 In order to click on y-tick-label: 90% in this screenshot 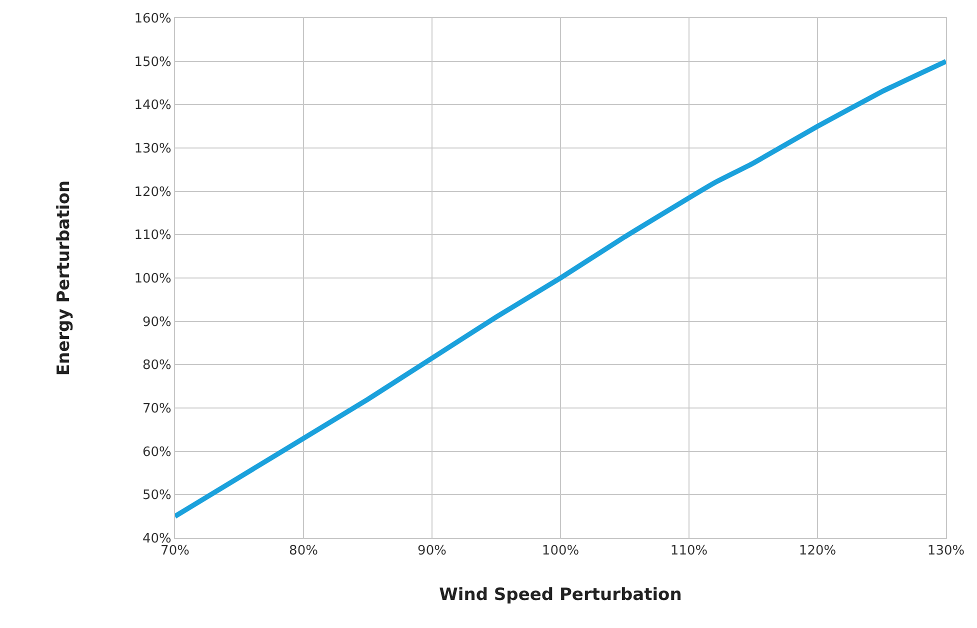, I will do `click(157, 322)`.